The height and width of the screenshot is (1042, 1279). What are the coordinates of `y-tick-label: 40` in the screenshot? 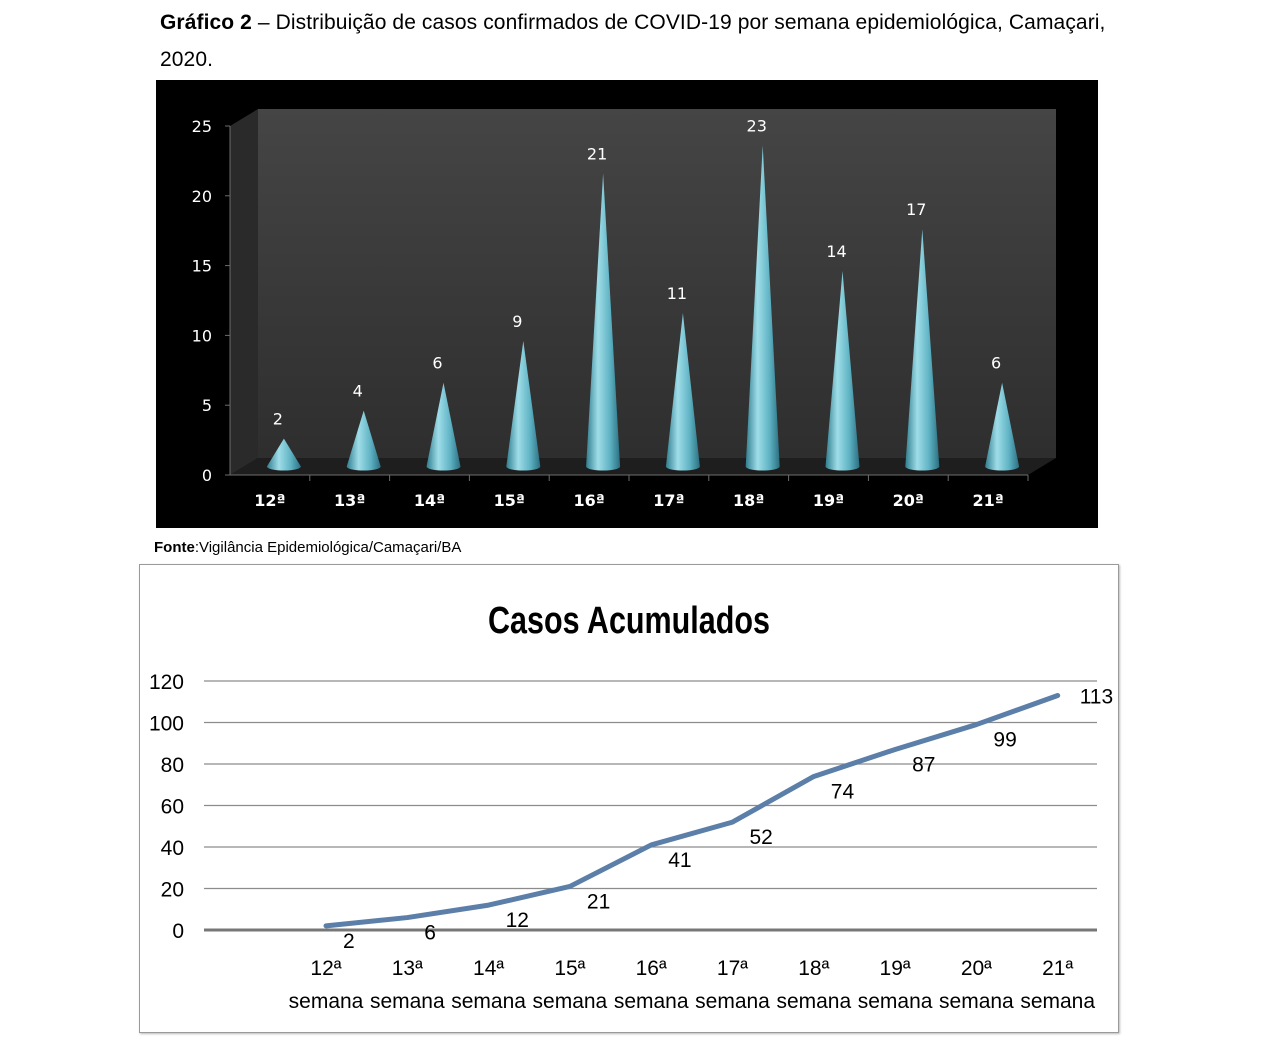 It's located at (172, 848).